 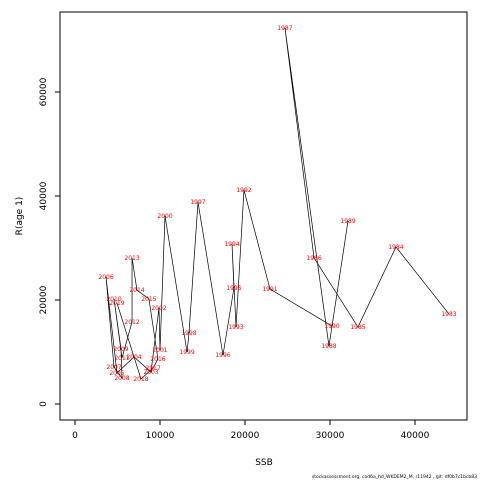 I want to click on year-label: 1989, so click(x=347, y=221).